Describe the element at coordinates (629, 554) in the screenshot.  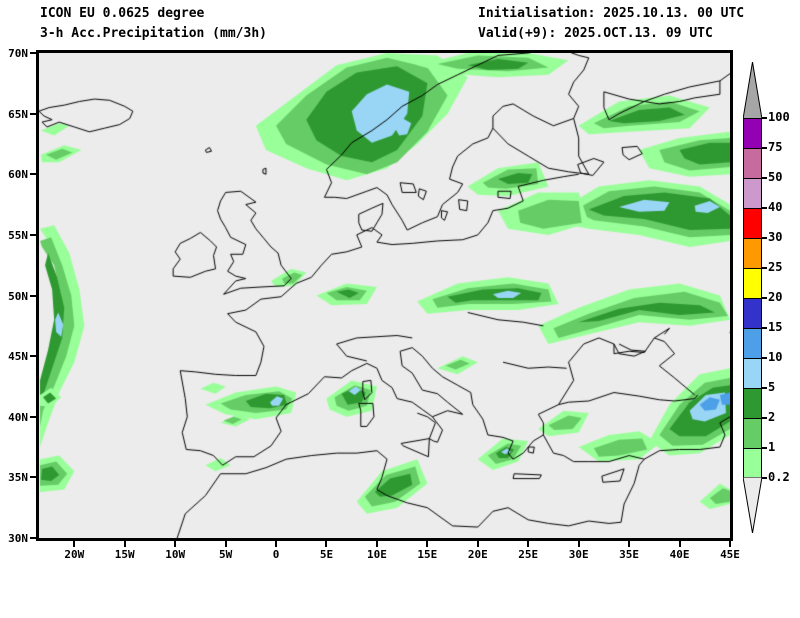
I see `lon-label: 35E` at that location.